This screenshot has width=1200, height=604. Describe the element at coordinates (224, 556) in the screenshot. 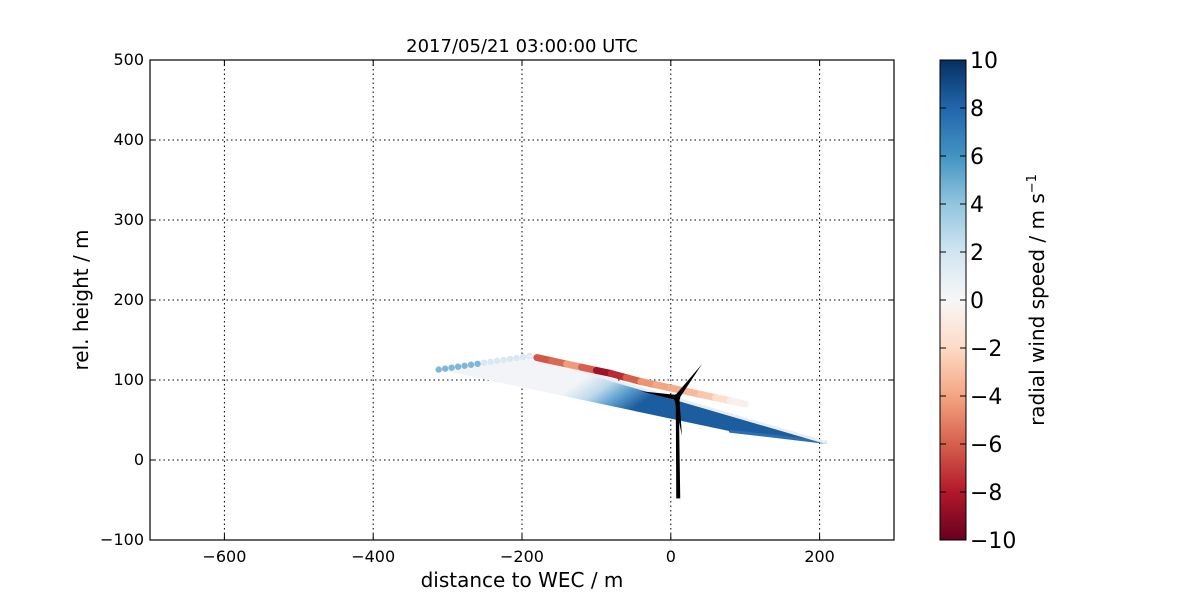

I see `x-tick-label: −600` at that location.